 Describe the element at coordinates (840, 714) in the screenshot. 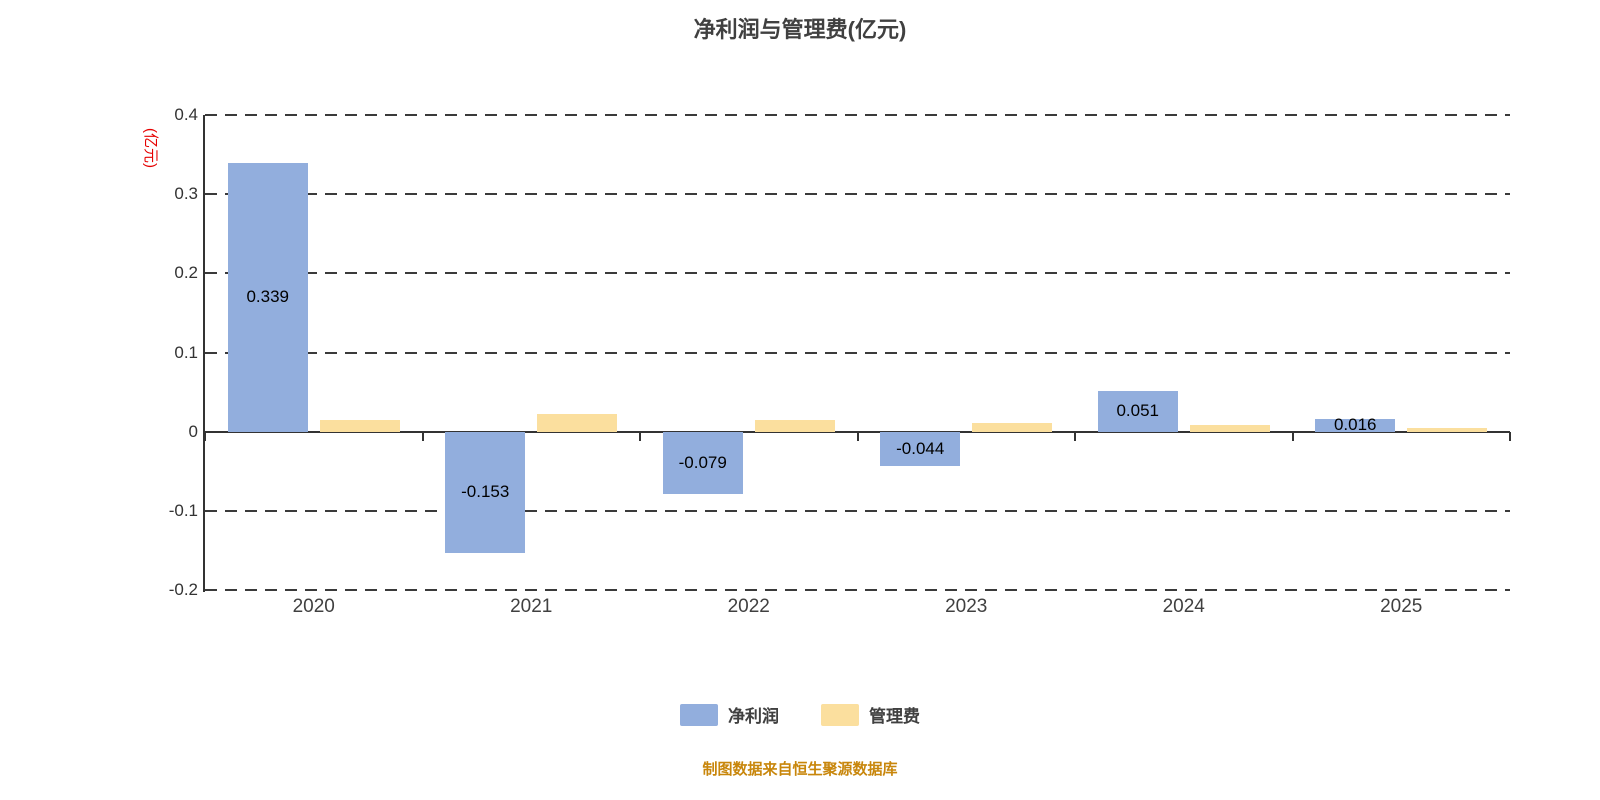

I see `management-fee-swatch` at that location.